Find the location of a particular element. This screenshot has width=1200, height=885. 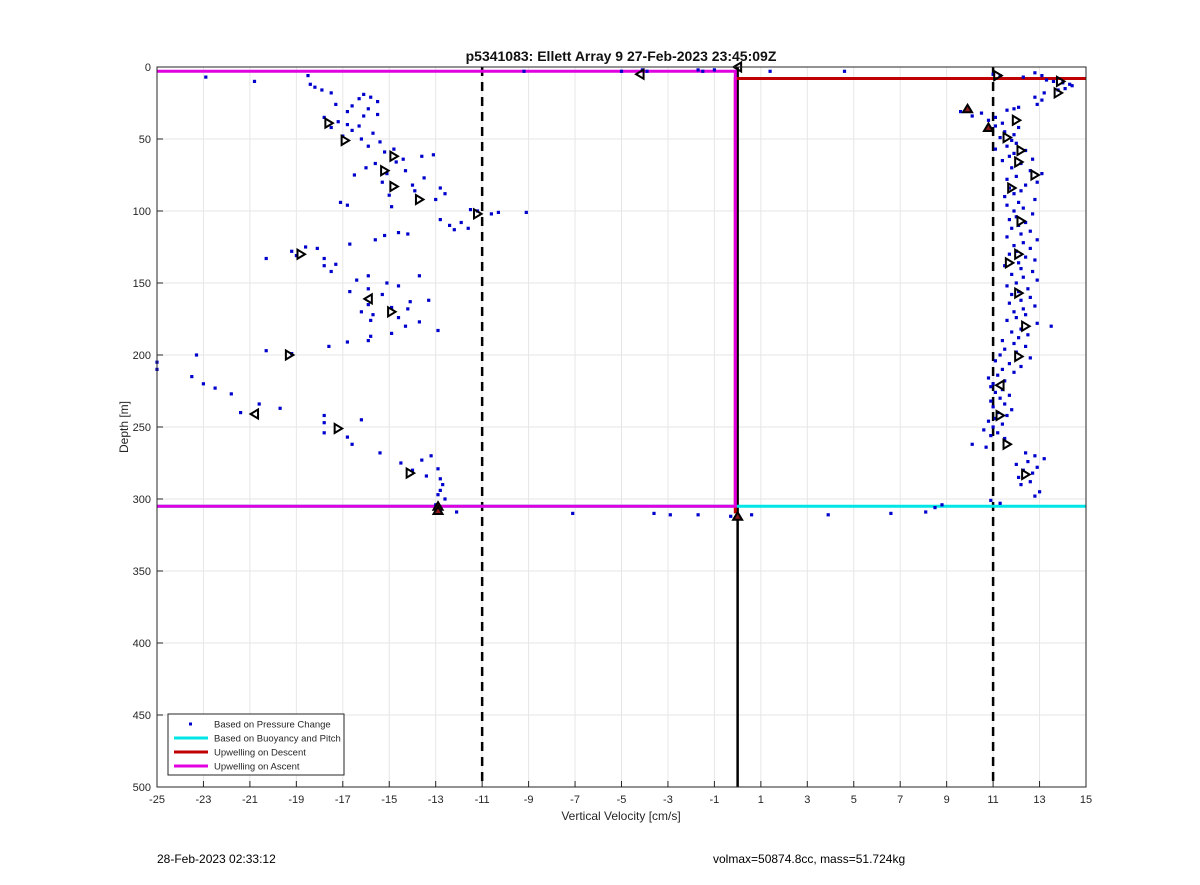

y-tick-label: 50 is located at coordinates (145, 140).